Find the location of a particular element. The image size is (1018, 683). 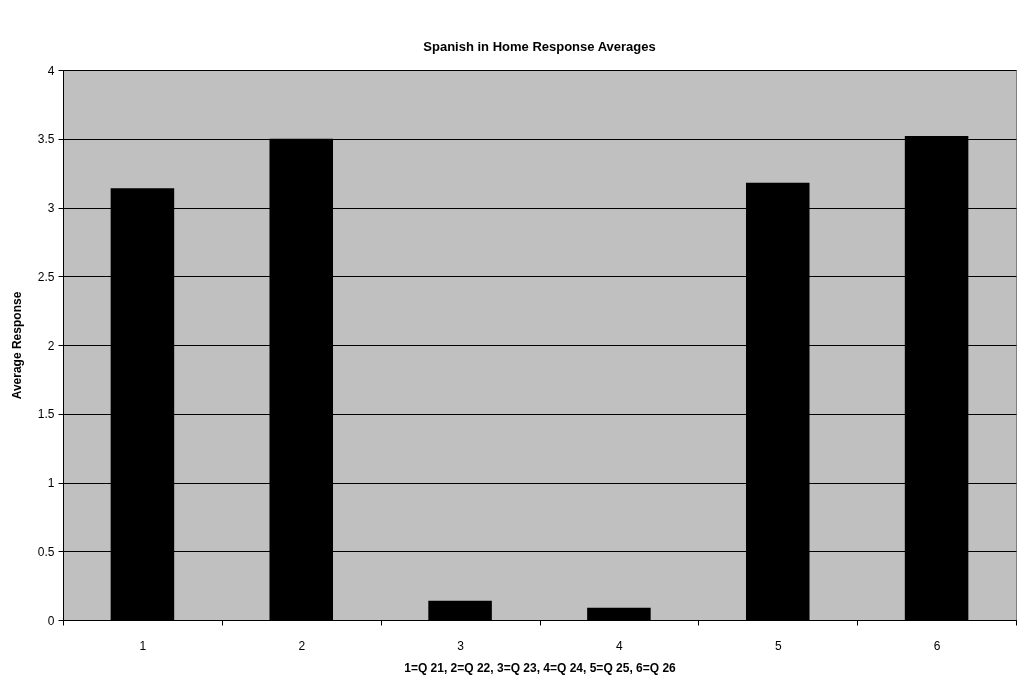

x-tick-label: 2 is located at coordinates (302, 645).